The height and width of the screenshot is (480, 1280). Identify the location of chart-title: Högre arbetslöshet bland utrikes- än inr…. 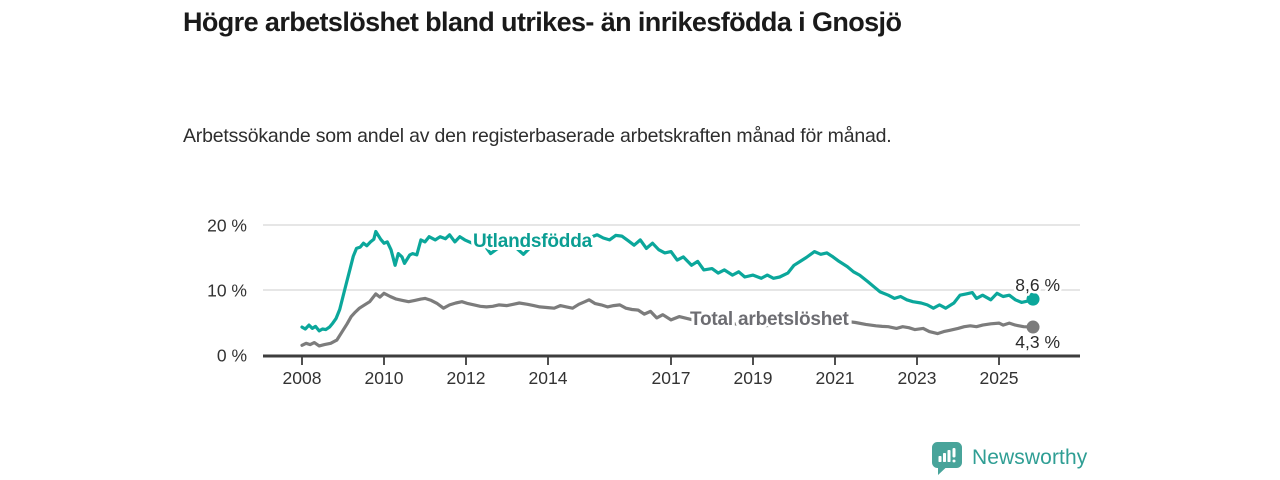
(542, 22).